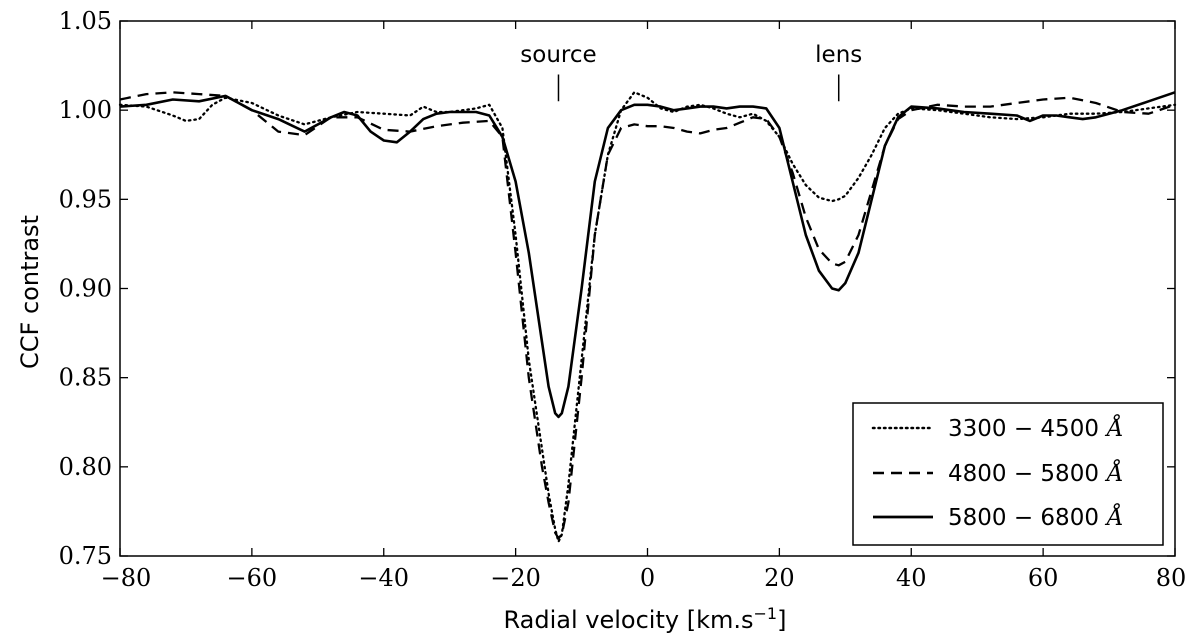 The width and height of the screenshot is (1200, 640). Describe the element at coordinates (781, 620) in the screenshot. I see `x-axis-title-close: ]` at that location.